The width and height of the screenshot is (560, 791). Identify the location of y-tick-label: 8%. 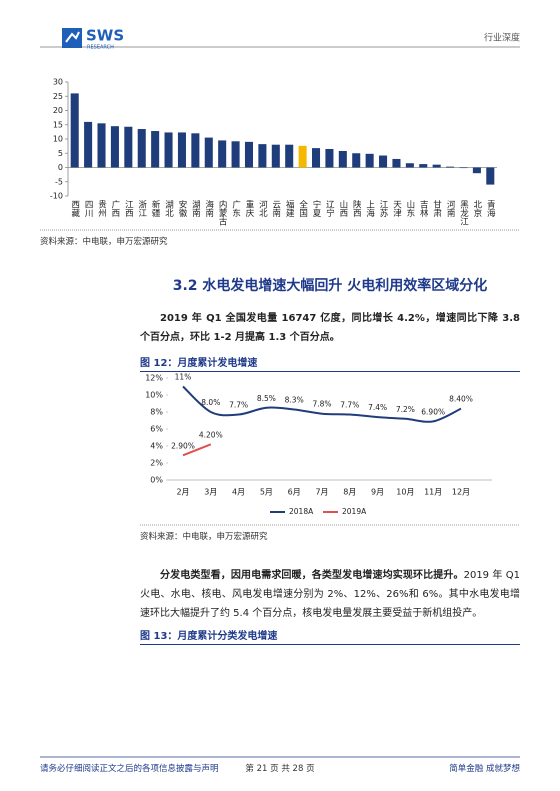
(156, 412).